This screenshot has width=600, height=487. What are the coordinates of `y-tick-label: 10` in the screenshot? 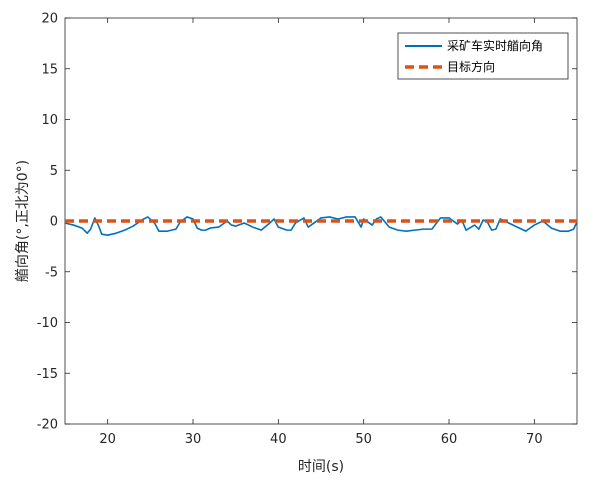 It's located at (49, 120).